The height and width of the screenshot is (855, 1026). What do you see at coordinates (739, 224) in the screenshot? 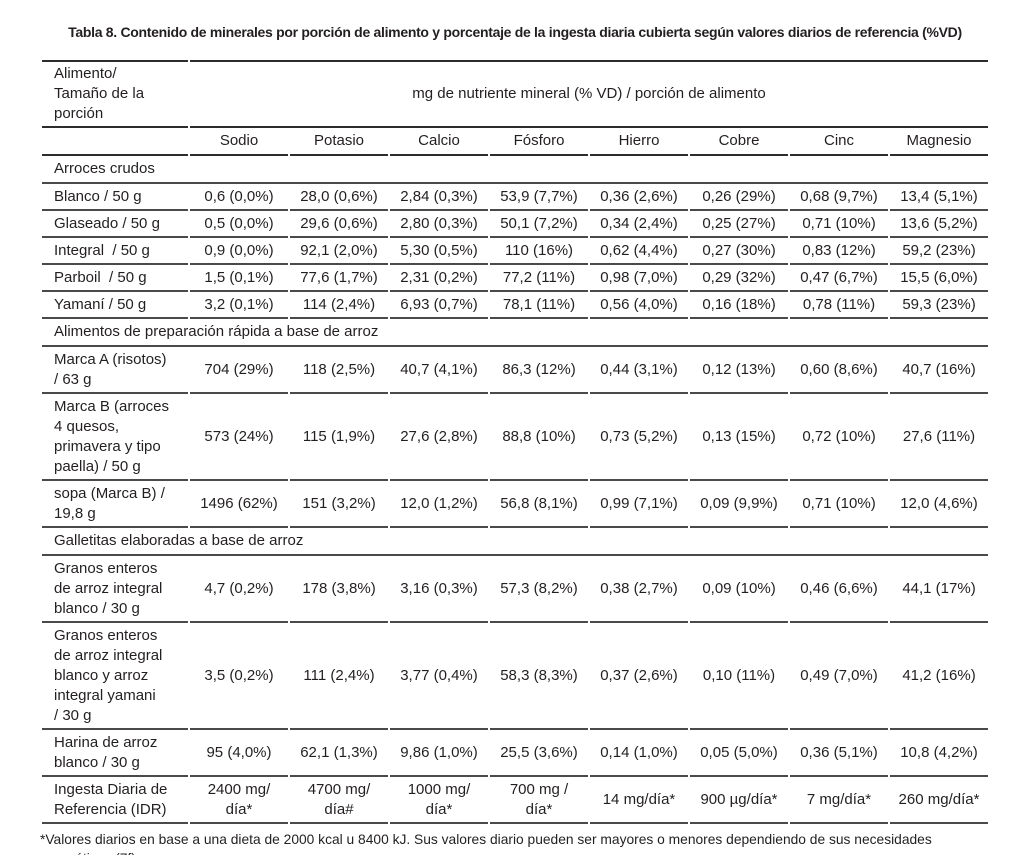
I see `value-cell: 0,25 (27%)` at bounding box center [739, 224].